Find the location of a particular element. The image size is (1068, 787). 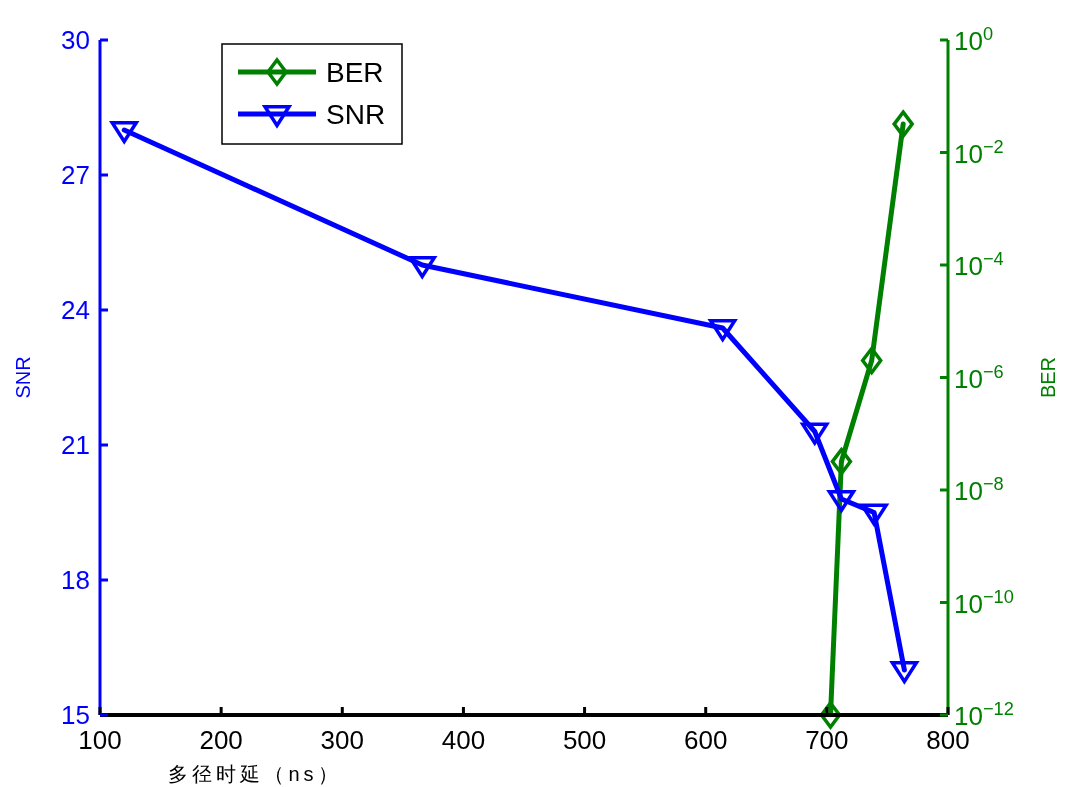

y-axis-title: SNR is located at coordinates (23, 377).